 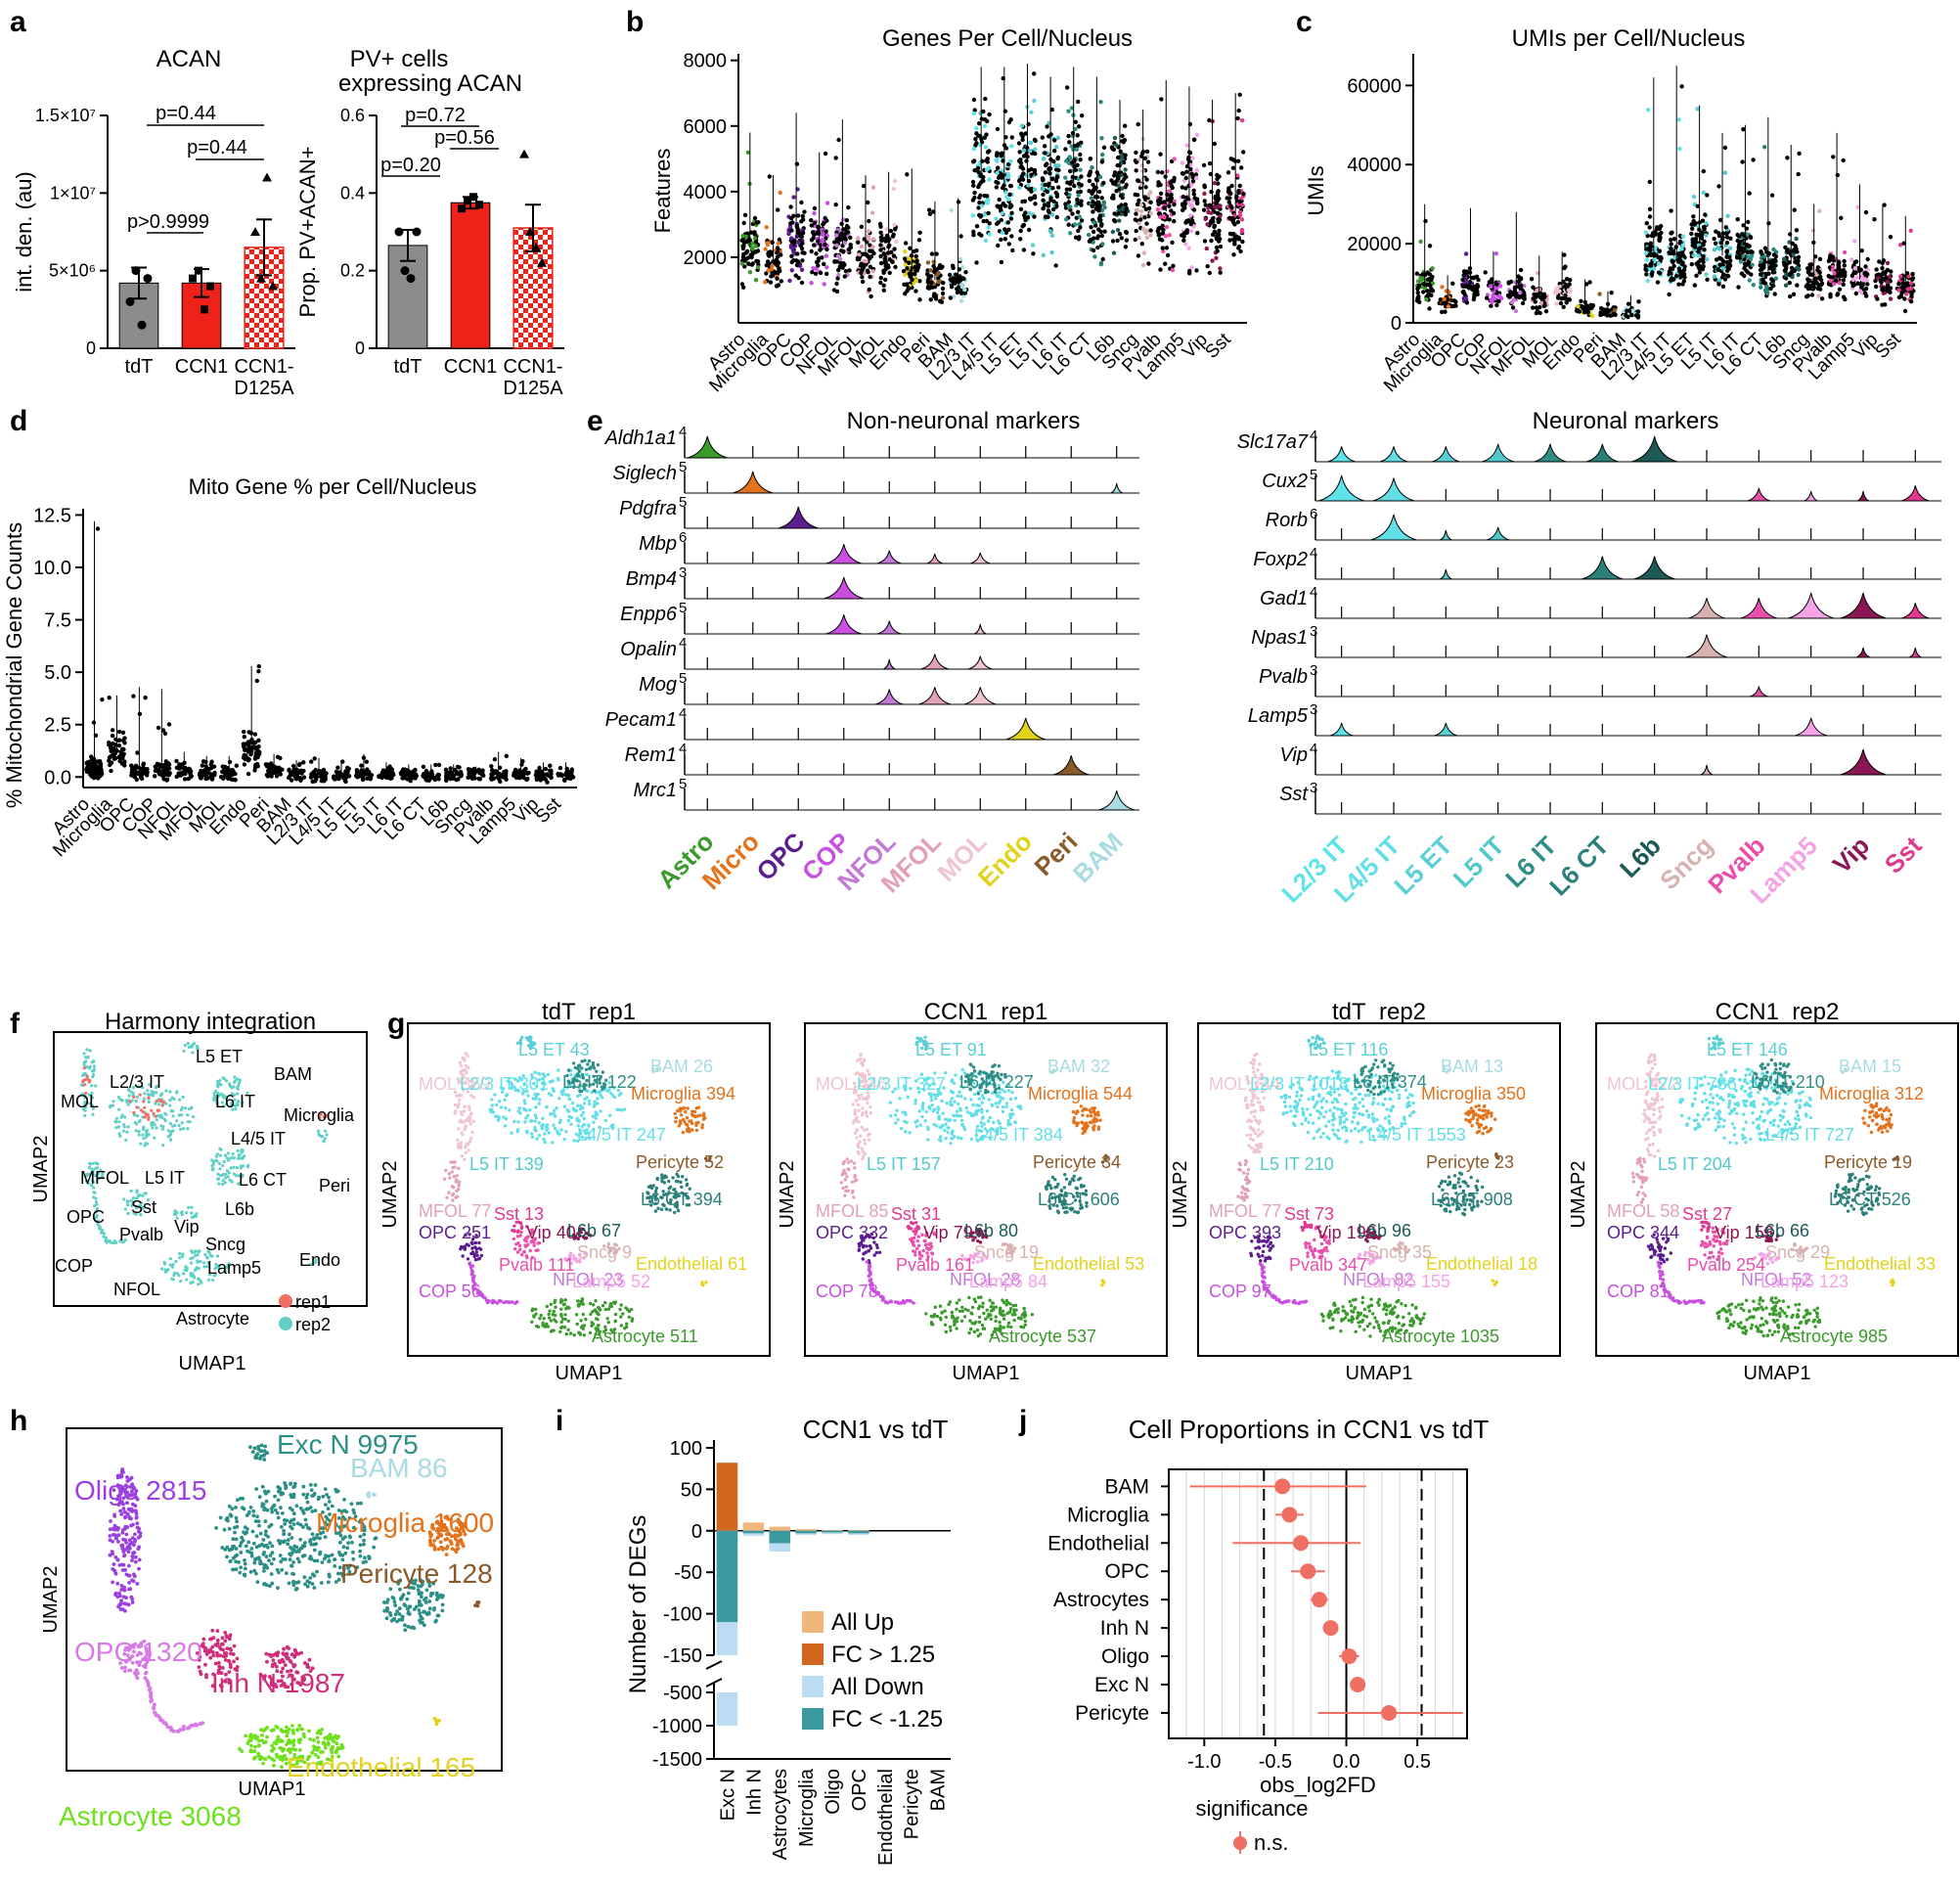 I want to click on gene-max-label: 4, so click(x=683, y=643).